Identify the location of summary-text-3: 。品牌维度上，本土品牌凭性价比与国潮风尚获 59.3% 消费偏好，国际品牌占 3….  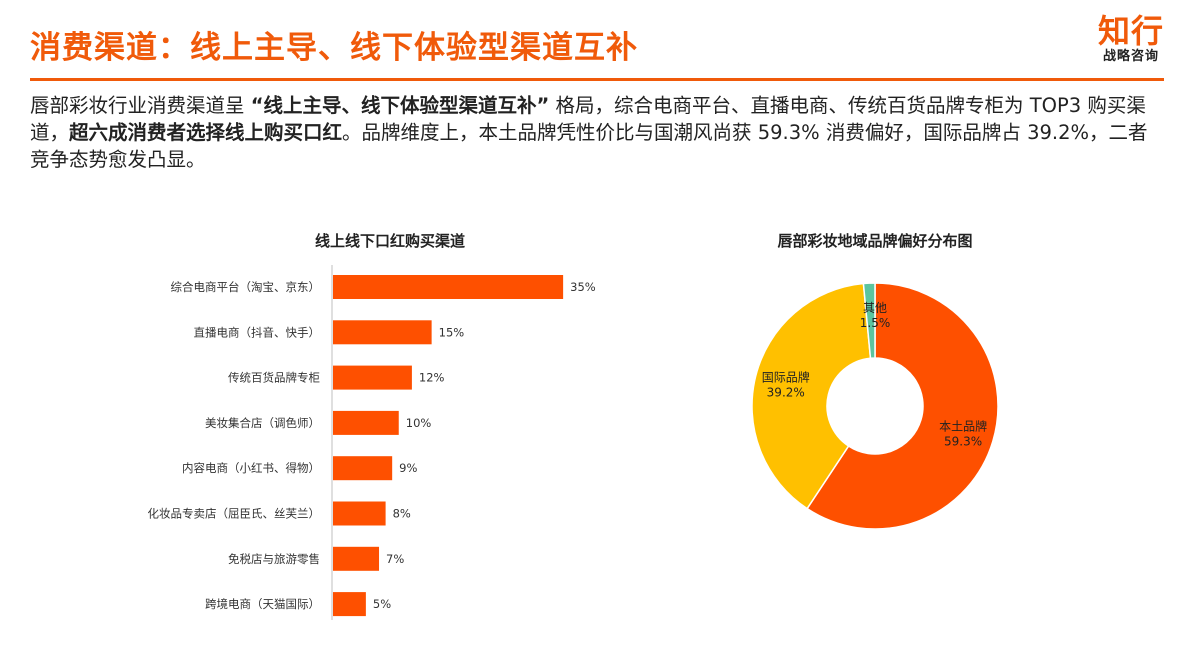
(589, 146).